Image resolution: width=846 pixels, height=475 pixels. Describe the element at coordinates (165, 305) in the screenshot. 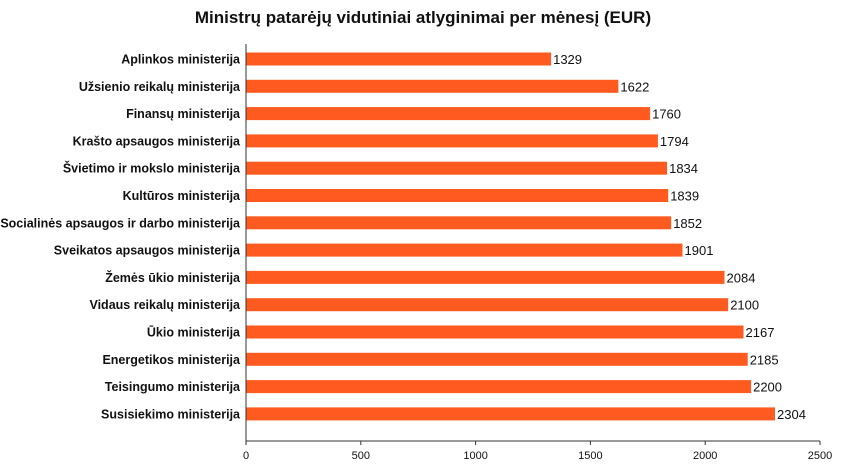

I see `category-label: Vidaus reikalų ministerija` at that location.